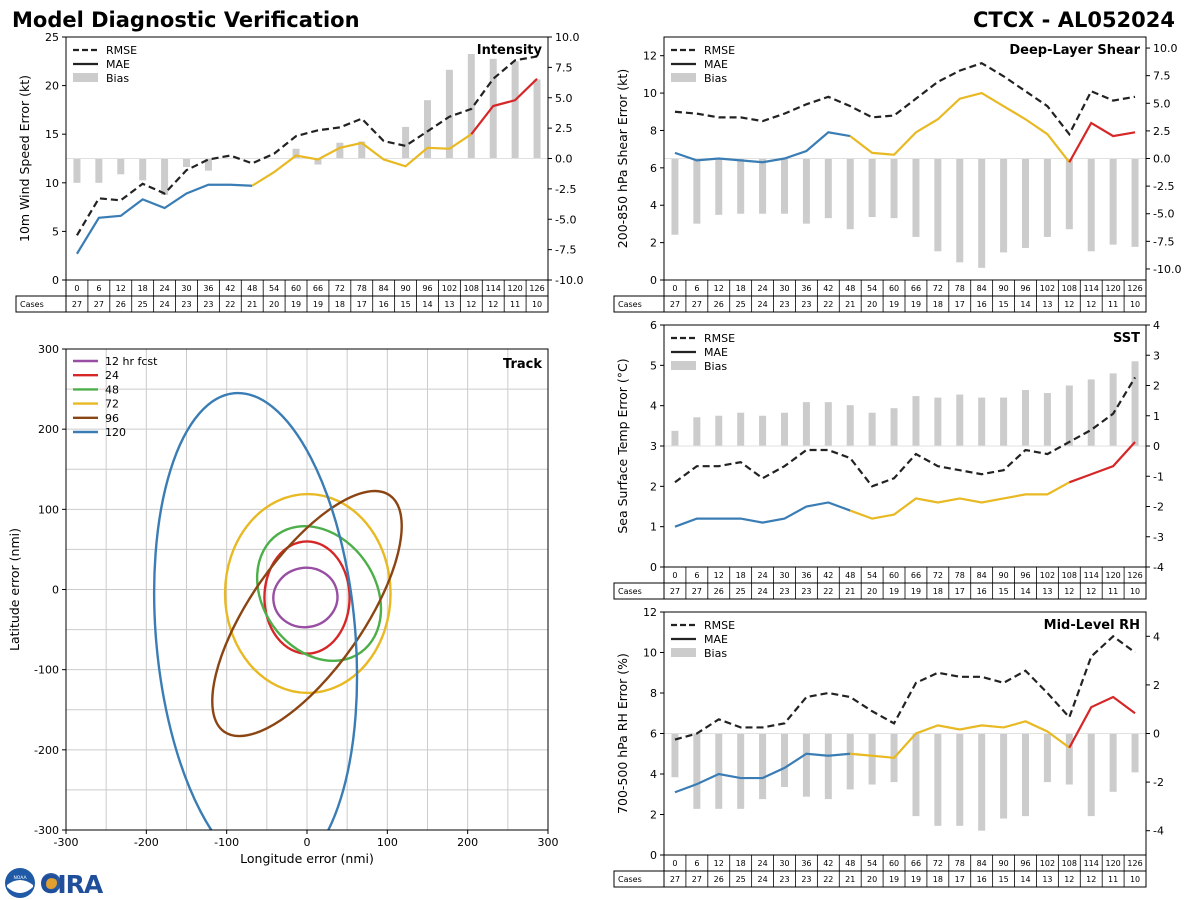 This screenshot has height=900, width=1200. I want to click on x-tick-label: 100, so click(387, 842).